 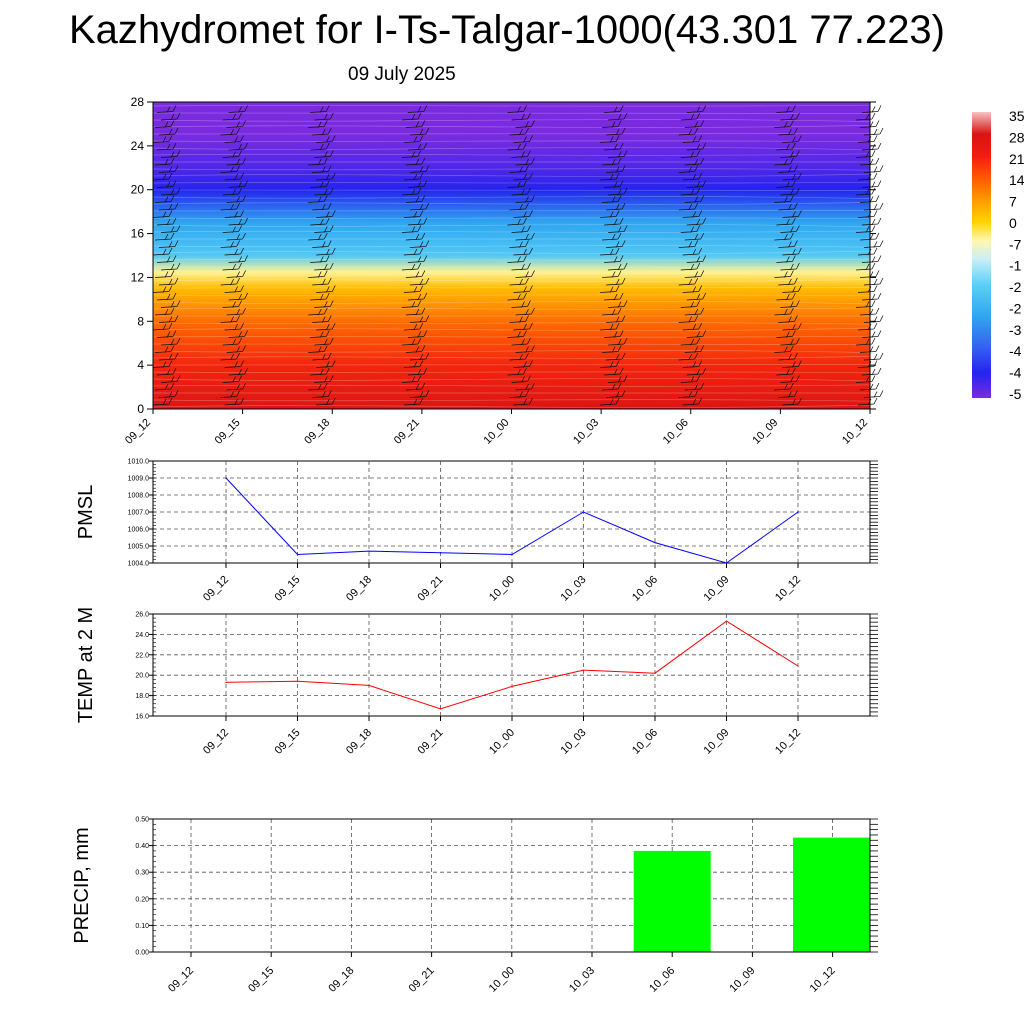 What do you see at coordinates (676, 432) in the screenshot?
I see `heatmap-x-tick-label: 10_06` at bounding box center [676, 432].